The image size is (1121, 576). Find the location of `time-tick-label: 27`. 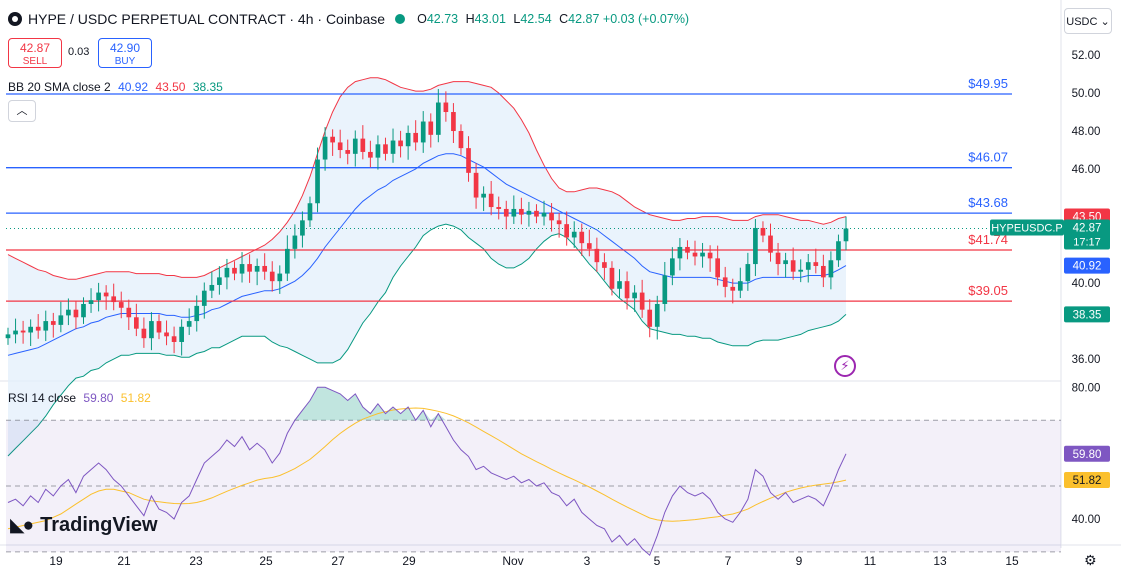

time-tick-label: 27 is located at coordinates (338, 561).